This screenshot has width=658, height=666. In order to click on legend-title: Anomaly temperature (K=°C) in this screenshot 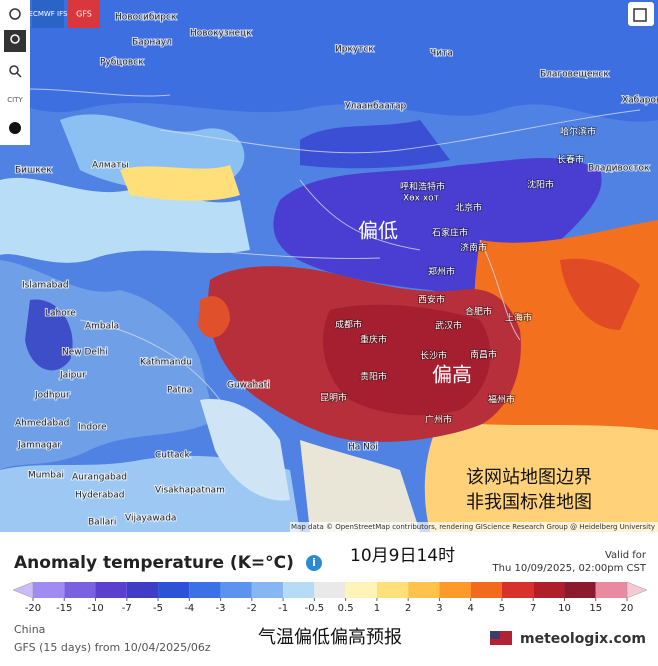, I will do `click(154, 563)`.